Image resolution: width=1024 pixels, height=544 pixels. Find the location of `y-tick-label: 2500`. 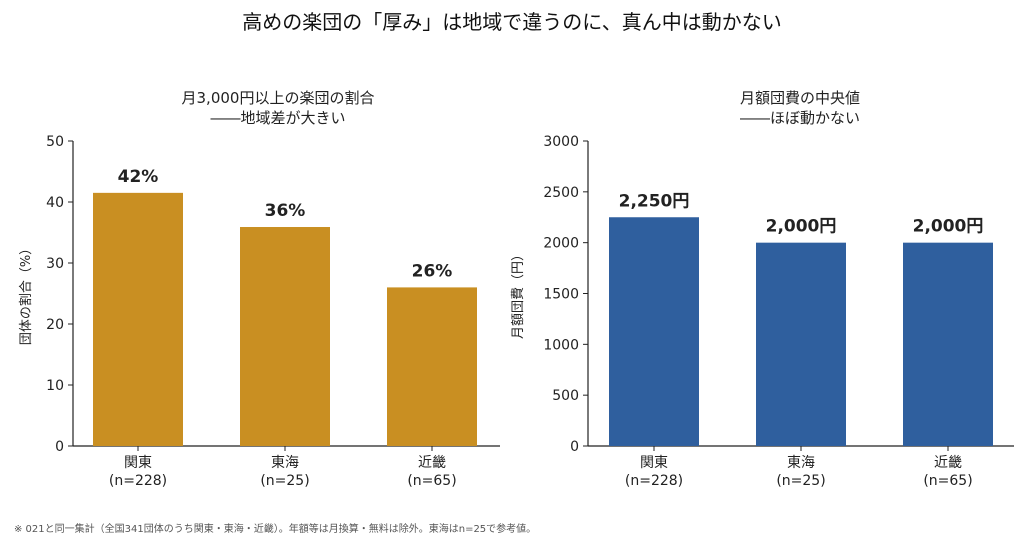

y-tick-label: 2500 is located at coordinates (561, 193).